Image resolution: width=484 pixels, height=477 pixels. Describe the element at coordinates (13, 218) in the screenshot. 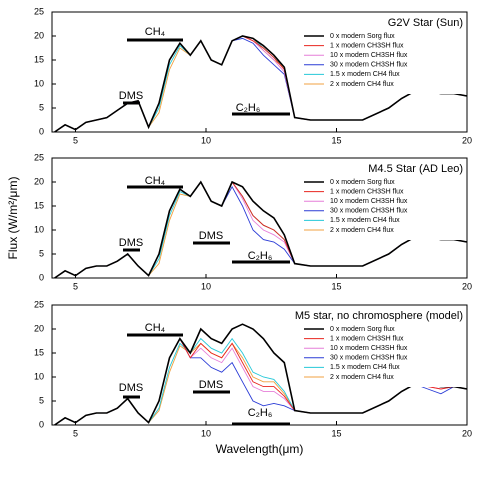

I see `y-axis-label: Flux (W/m²/μm)` at that location.